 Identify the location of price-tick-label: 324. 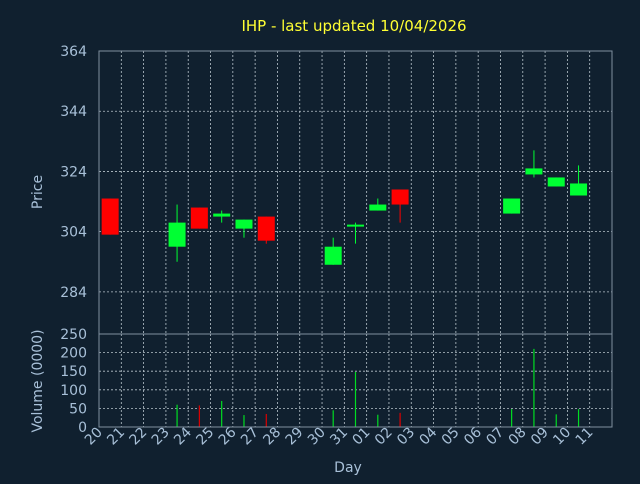
(73, 172).